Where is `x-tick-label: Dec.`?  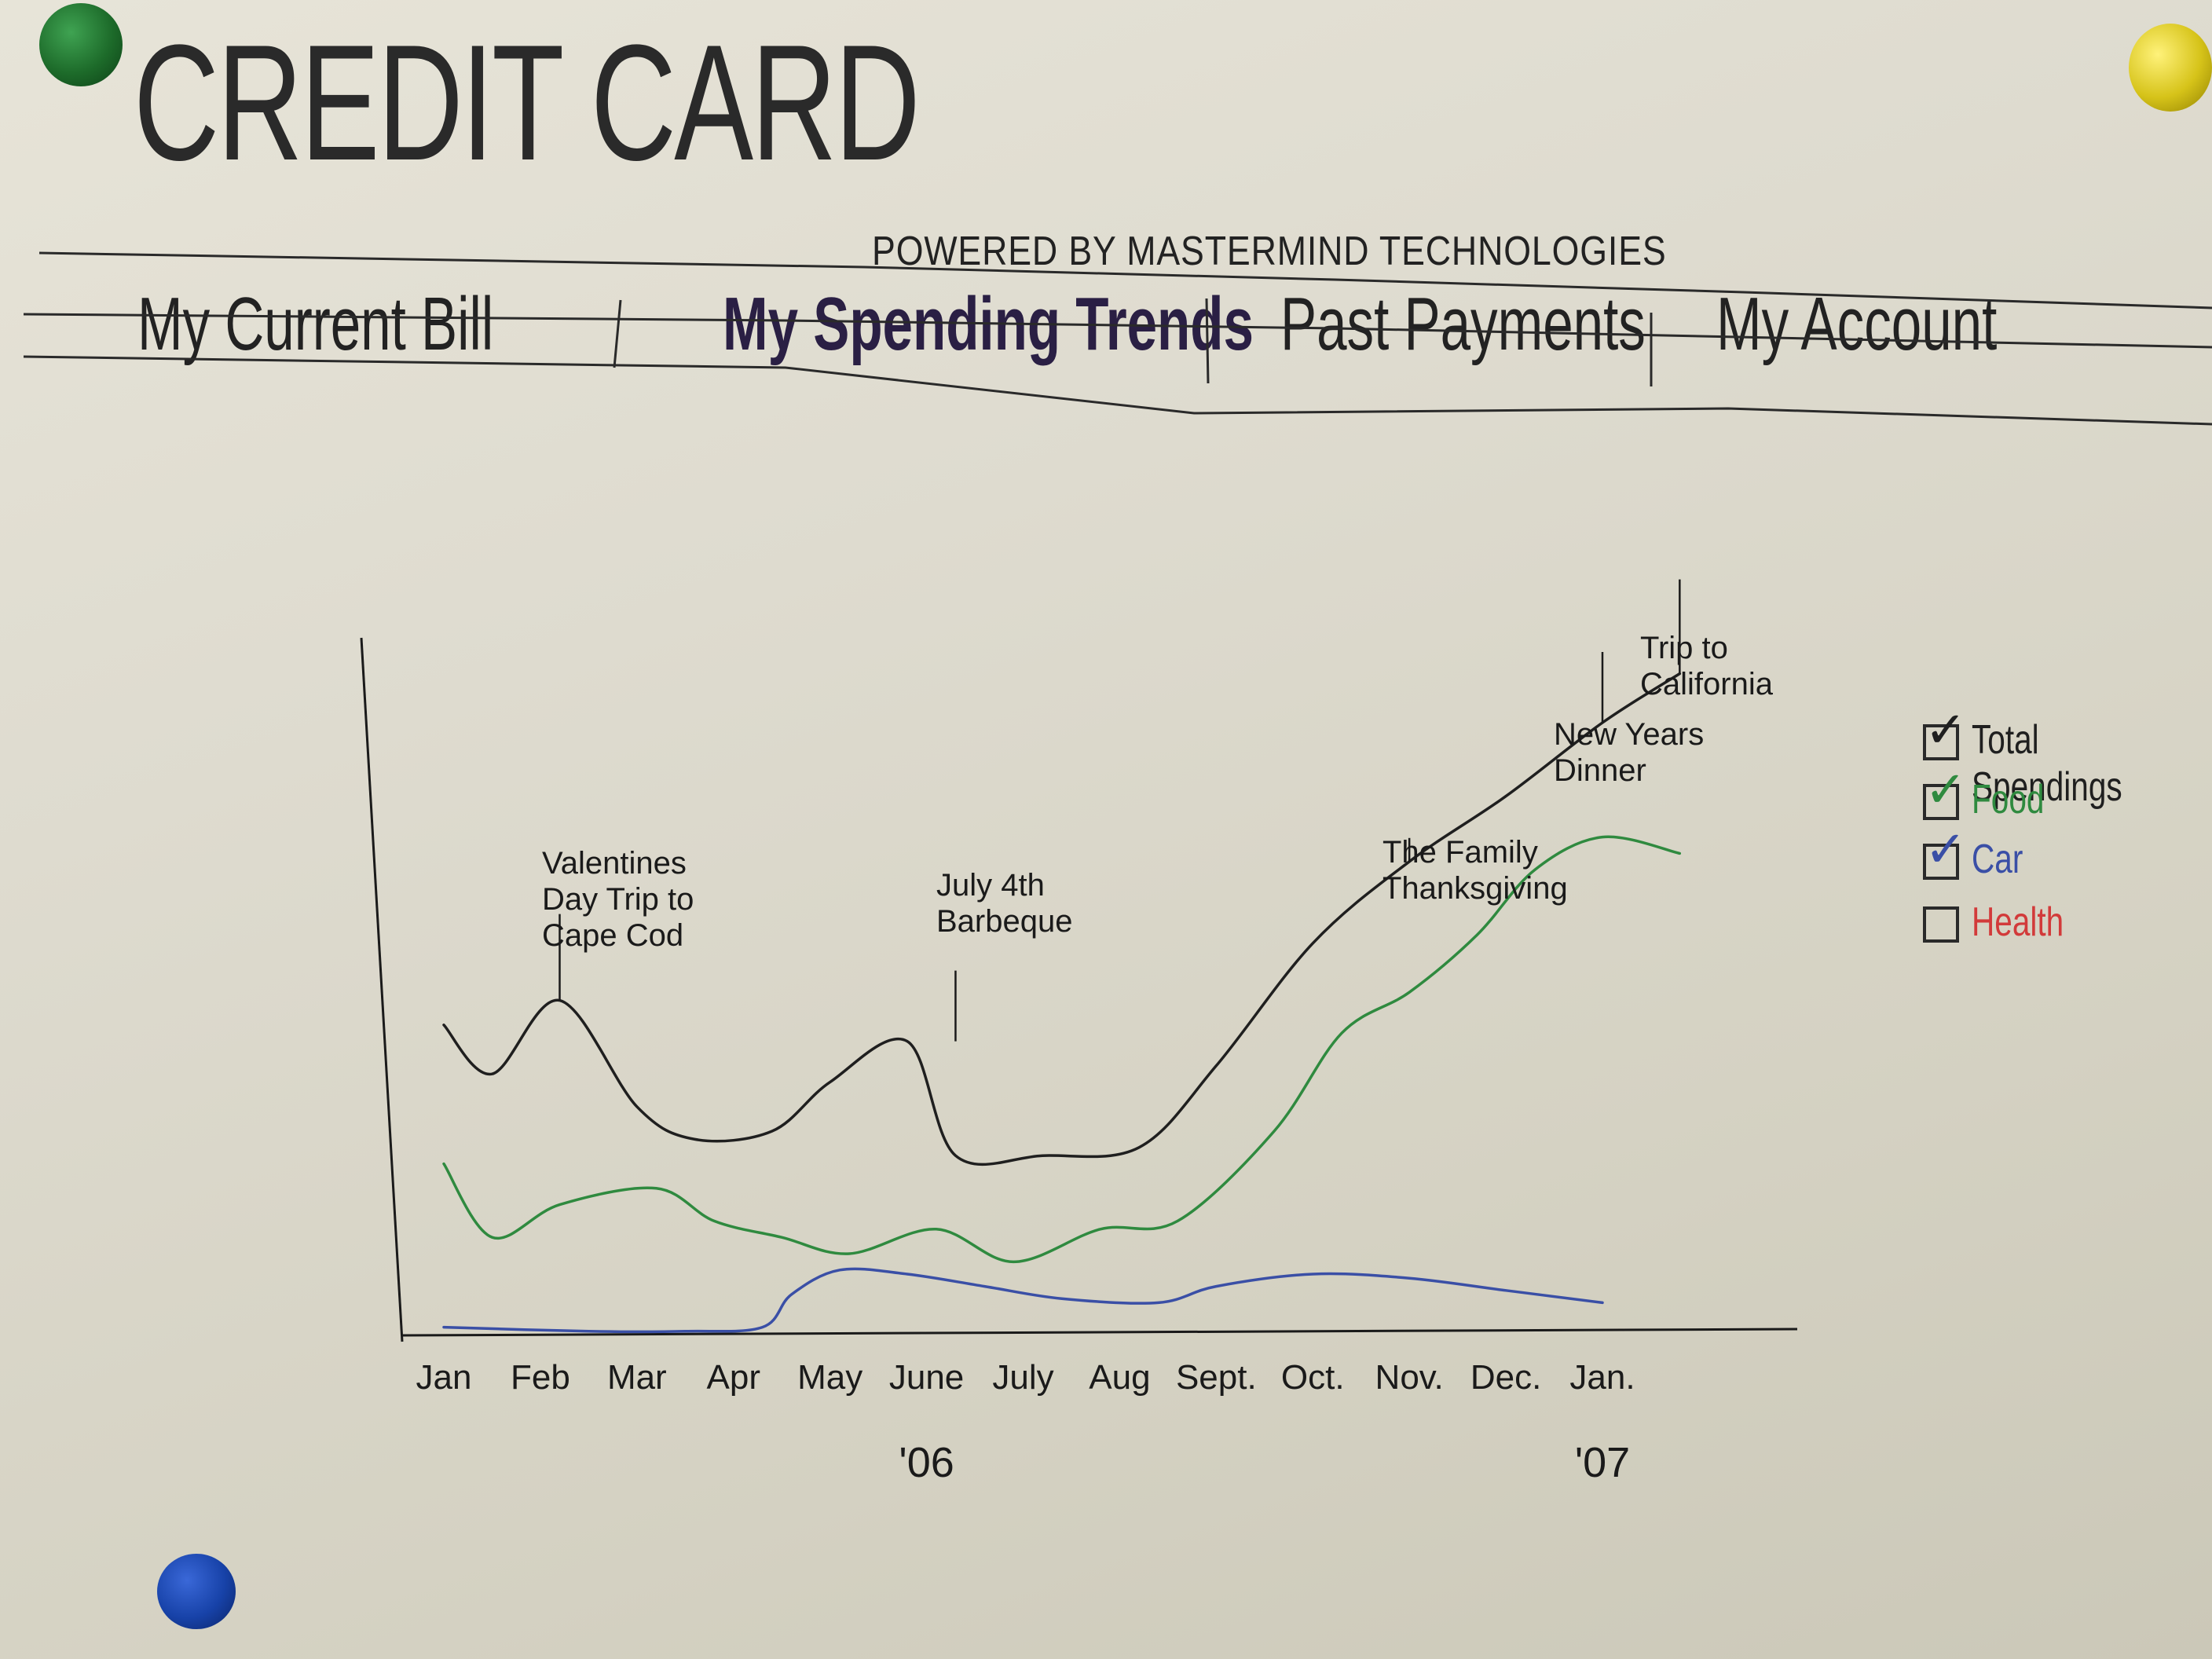 x-tick-label: Dec. is located at coordinates (1505, 1377).